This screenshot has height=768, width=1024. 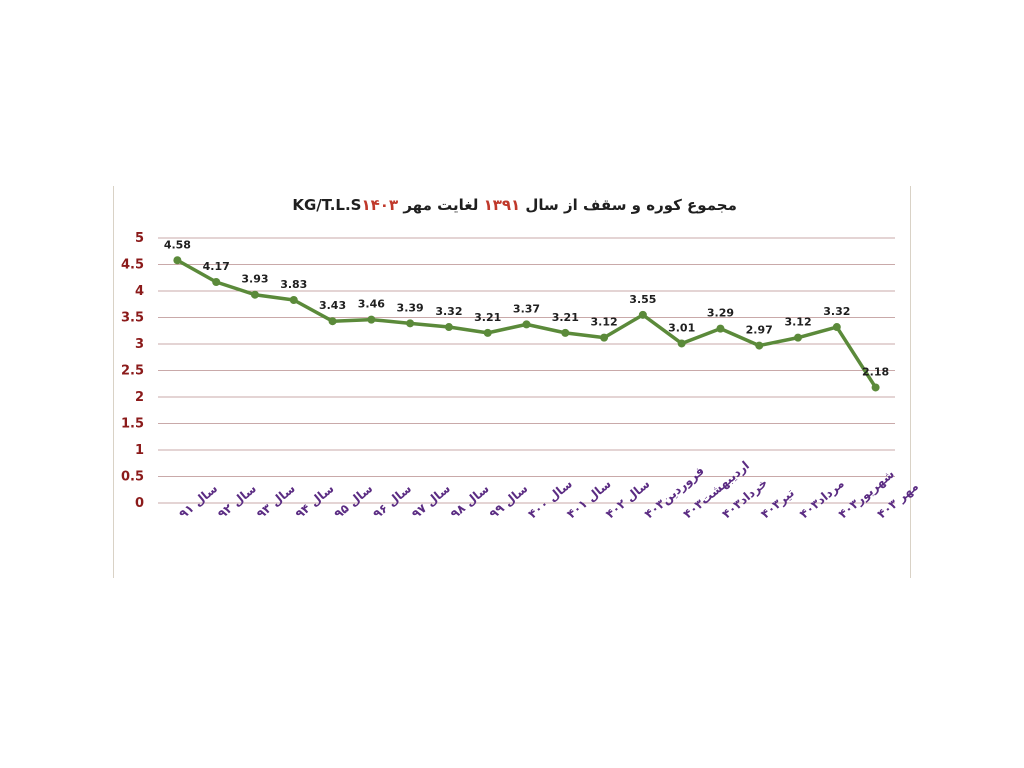 I want to click on x-tick-label: سال ۹۹, so click(x=509, y=501).